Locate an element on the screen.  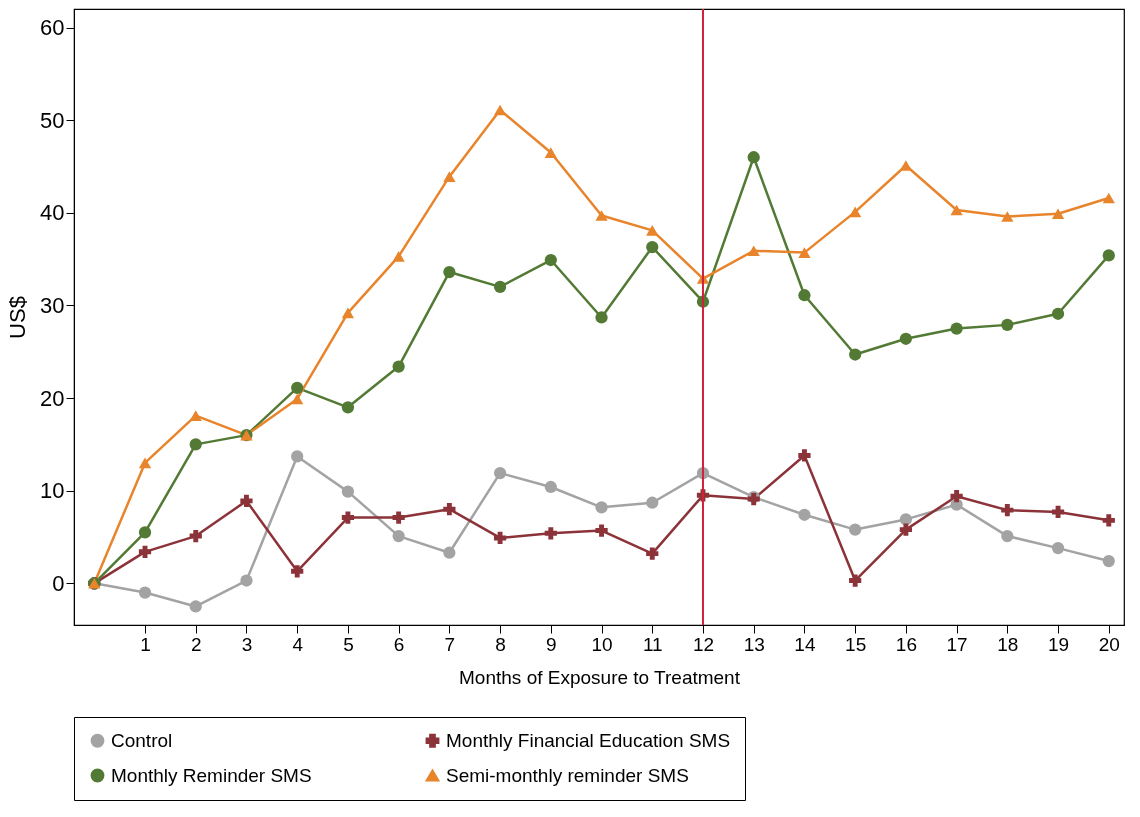
x-tick-label: 9 is located at coordinates (551, 644).